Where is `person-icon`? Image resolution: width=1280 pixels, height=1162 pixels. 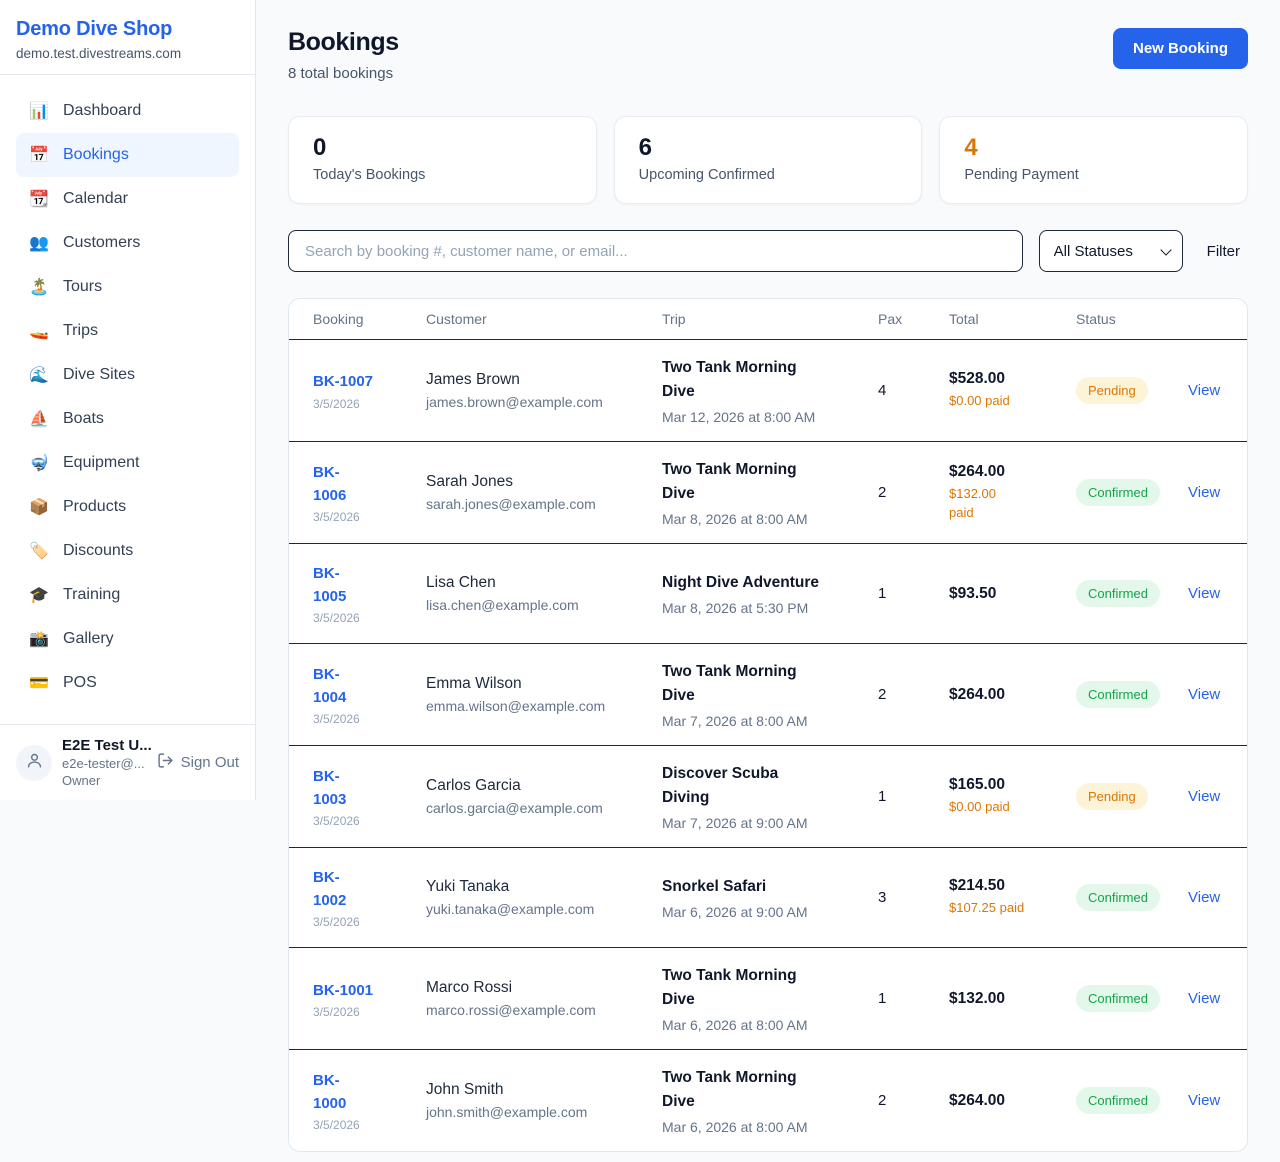 person-icon is located at coordinates (34, 763).